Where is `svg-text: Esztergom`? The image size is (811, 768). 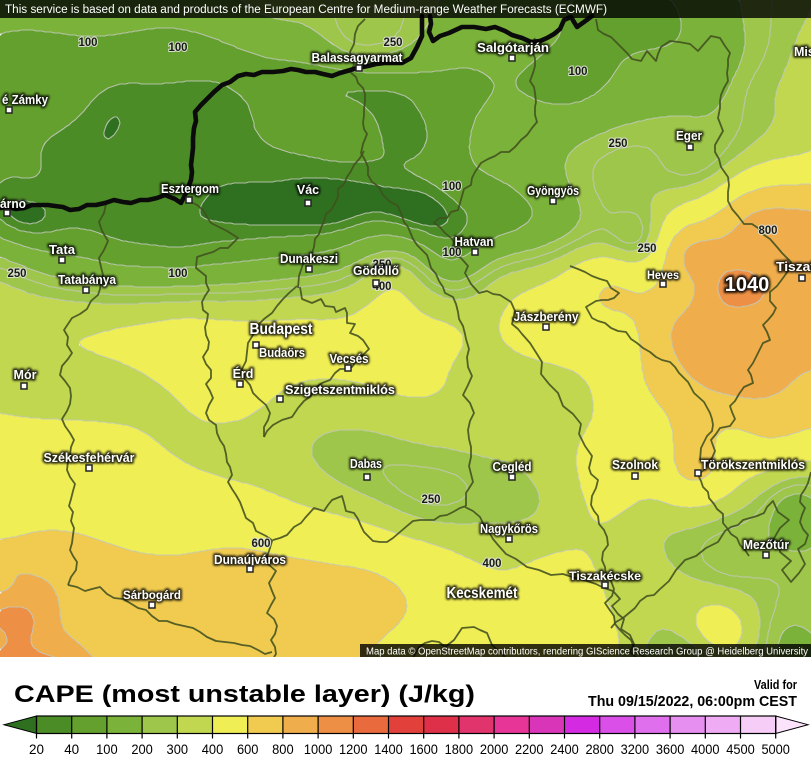 svg-text: Esztergom is located at coordinates (190, 189).